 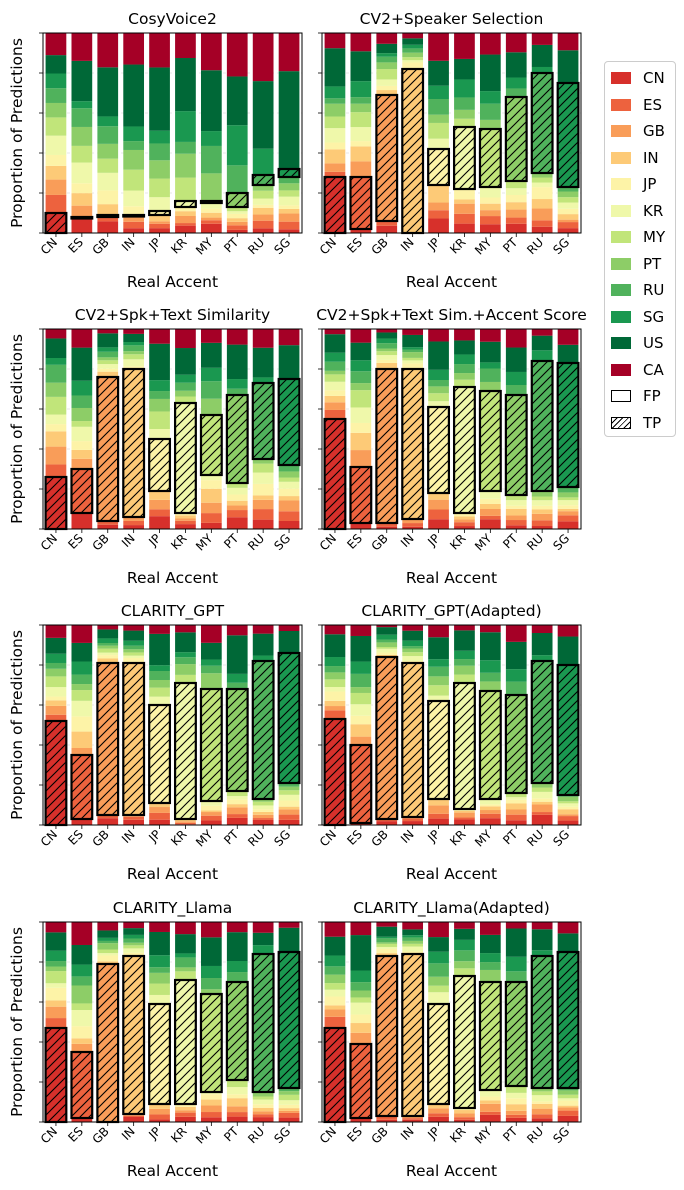 I want to click on x-tick-label: JP, so click(x=433, y=244).